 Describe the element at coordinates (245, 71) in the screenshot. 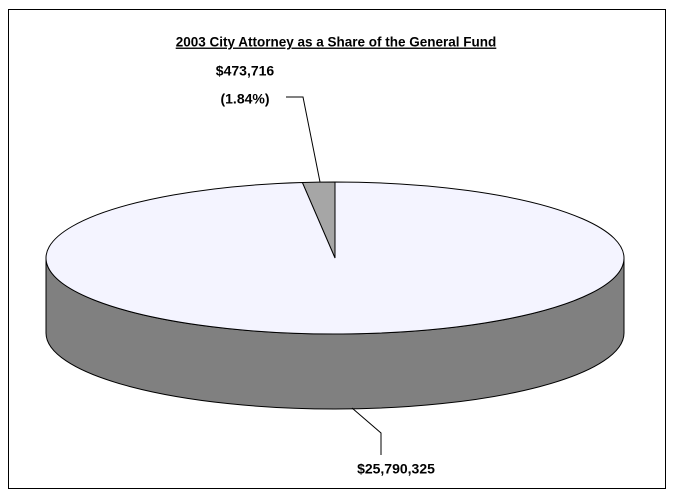

I see `value-label: $473,716` at that location.